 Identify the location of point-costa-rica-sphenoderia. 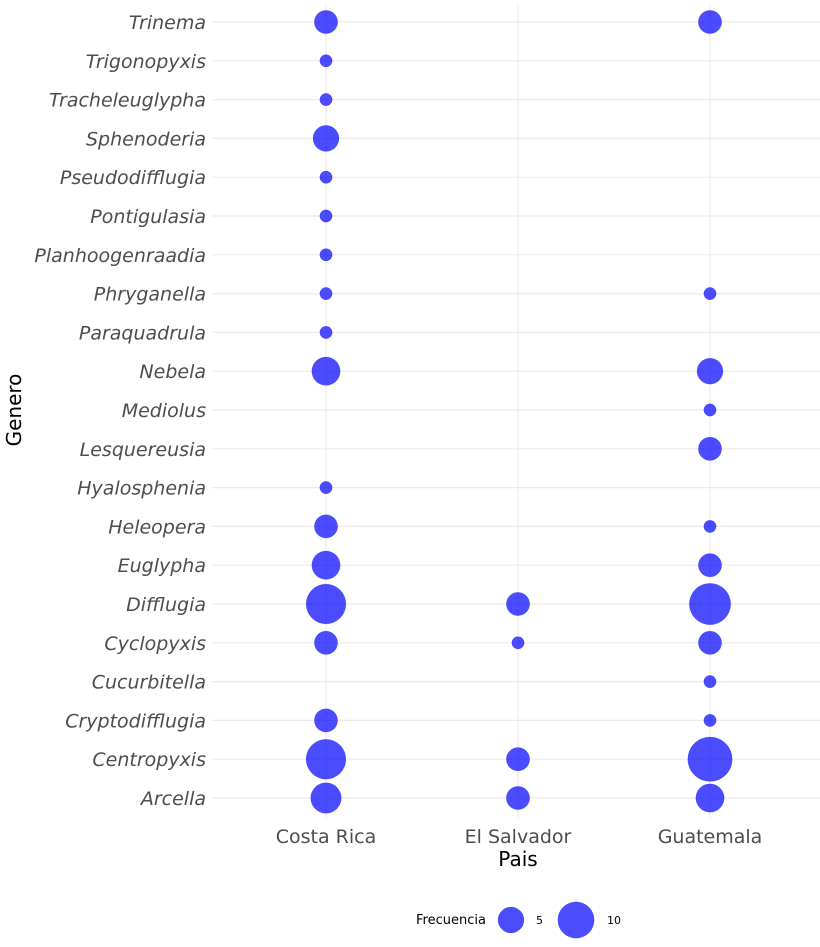
(326, 138).